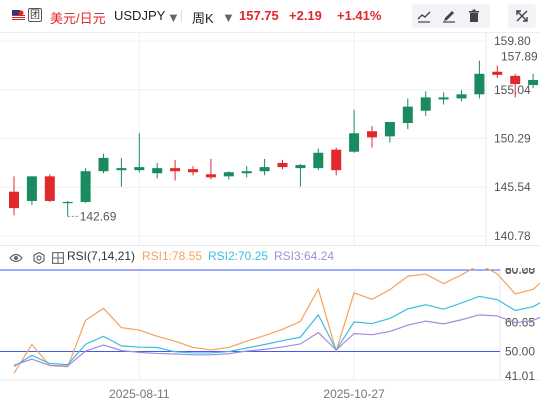  I want to click on reference-label: 50.00, so click(520, 352).